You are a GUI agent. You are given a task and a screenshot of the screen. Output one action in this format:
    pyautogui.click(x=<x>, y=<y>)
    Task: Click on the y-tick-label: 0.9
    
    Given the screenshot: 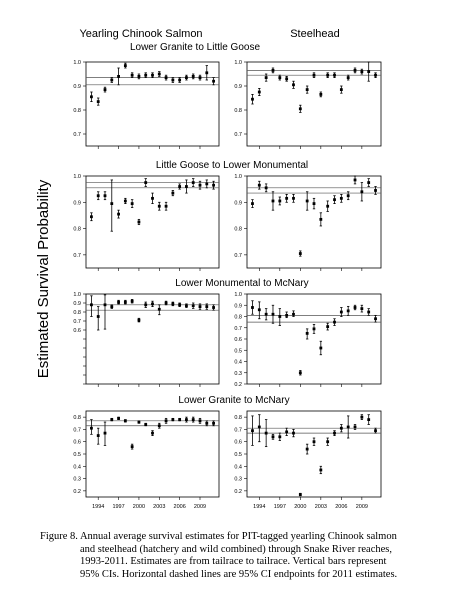 What is the action you would take?
    pyautogui.click(x=238, y=203)
    